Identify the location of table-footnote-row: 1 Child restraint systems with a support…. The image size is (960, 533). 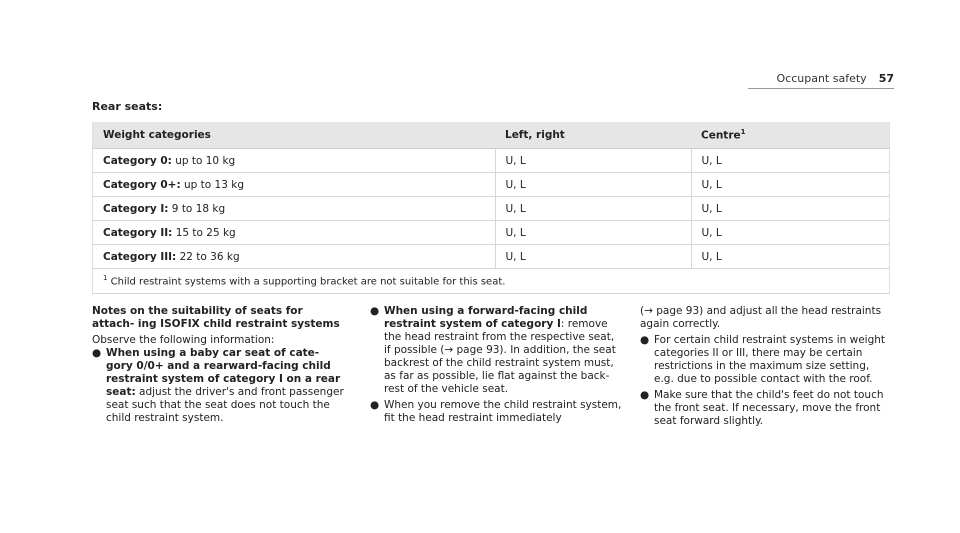
(491, 281).